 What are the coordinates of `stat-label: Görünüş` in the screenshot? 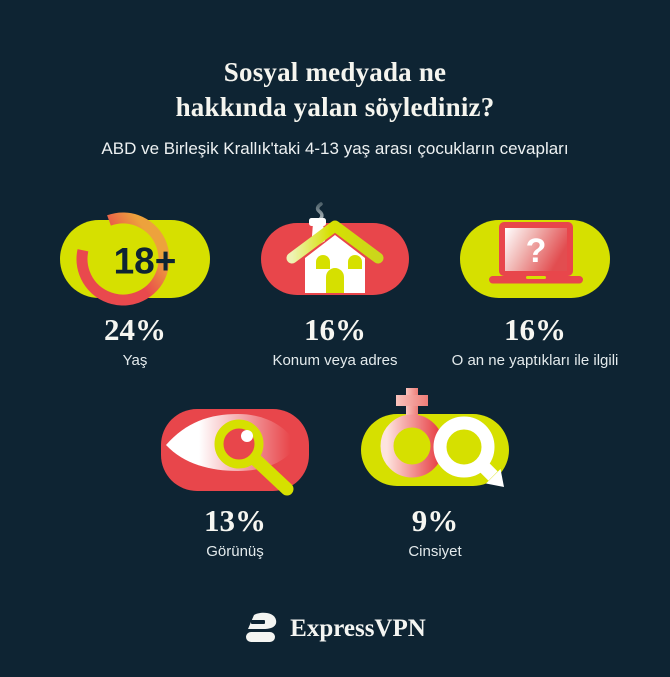 It's located at (235, 551).